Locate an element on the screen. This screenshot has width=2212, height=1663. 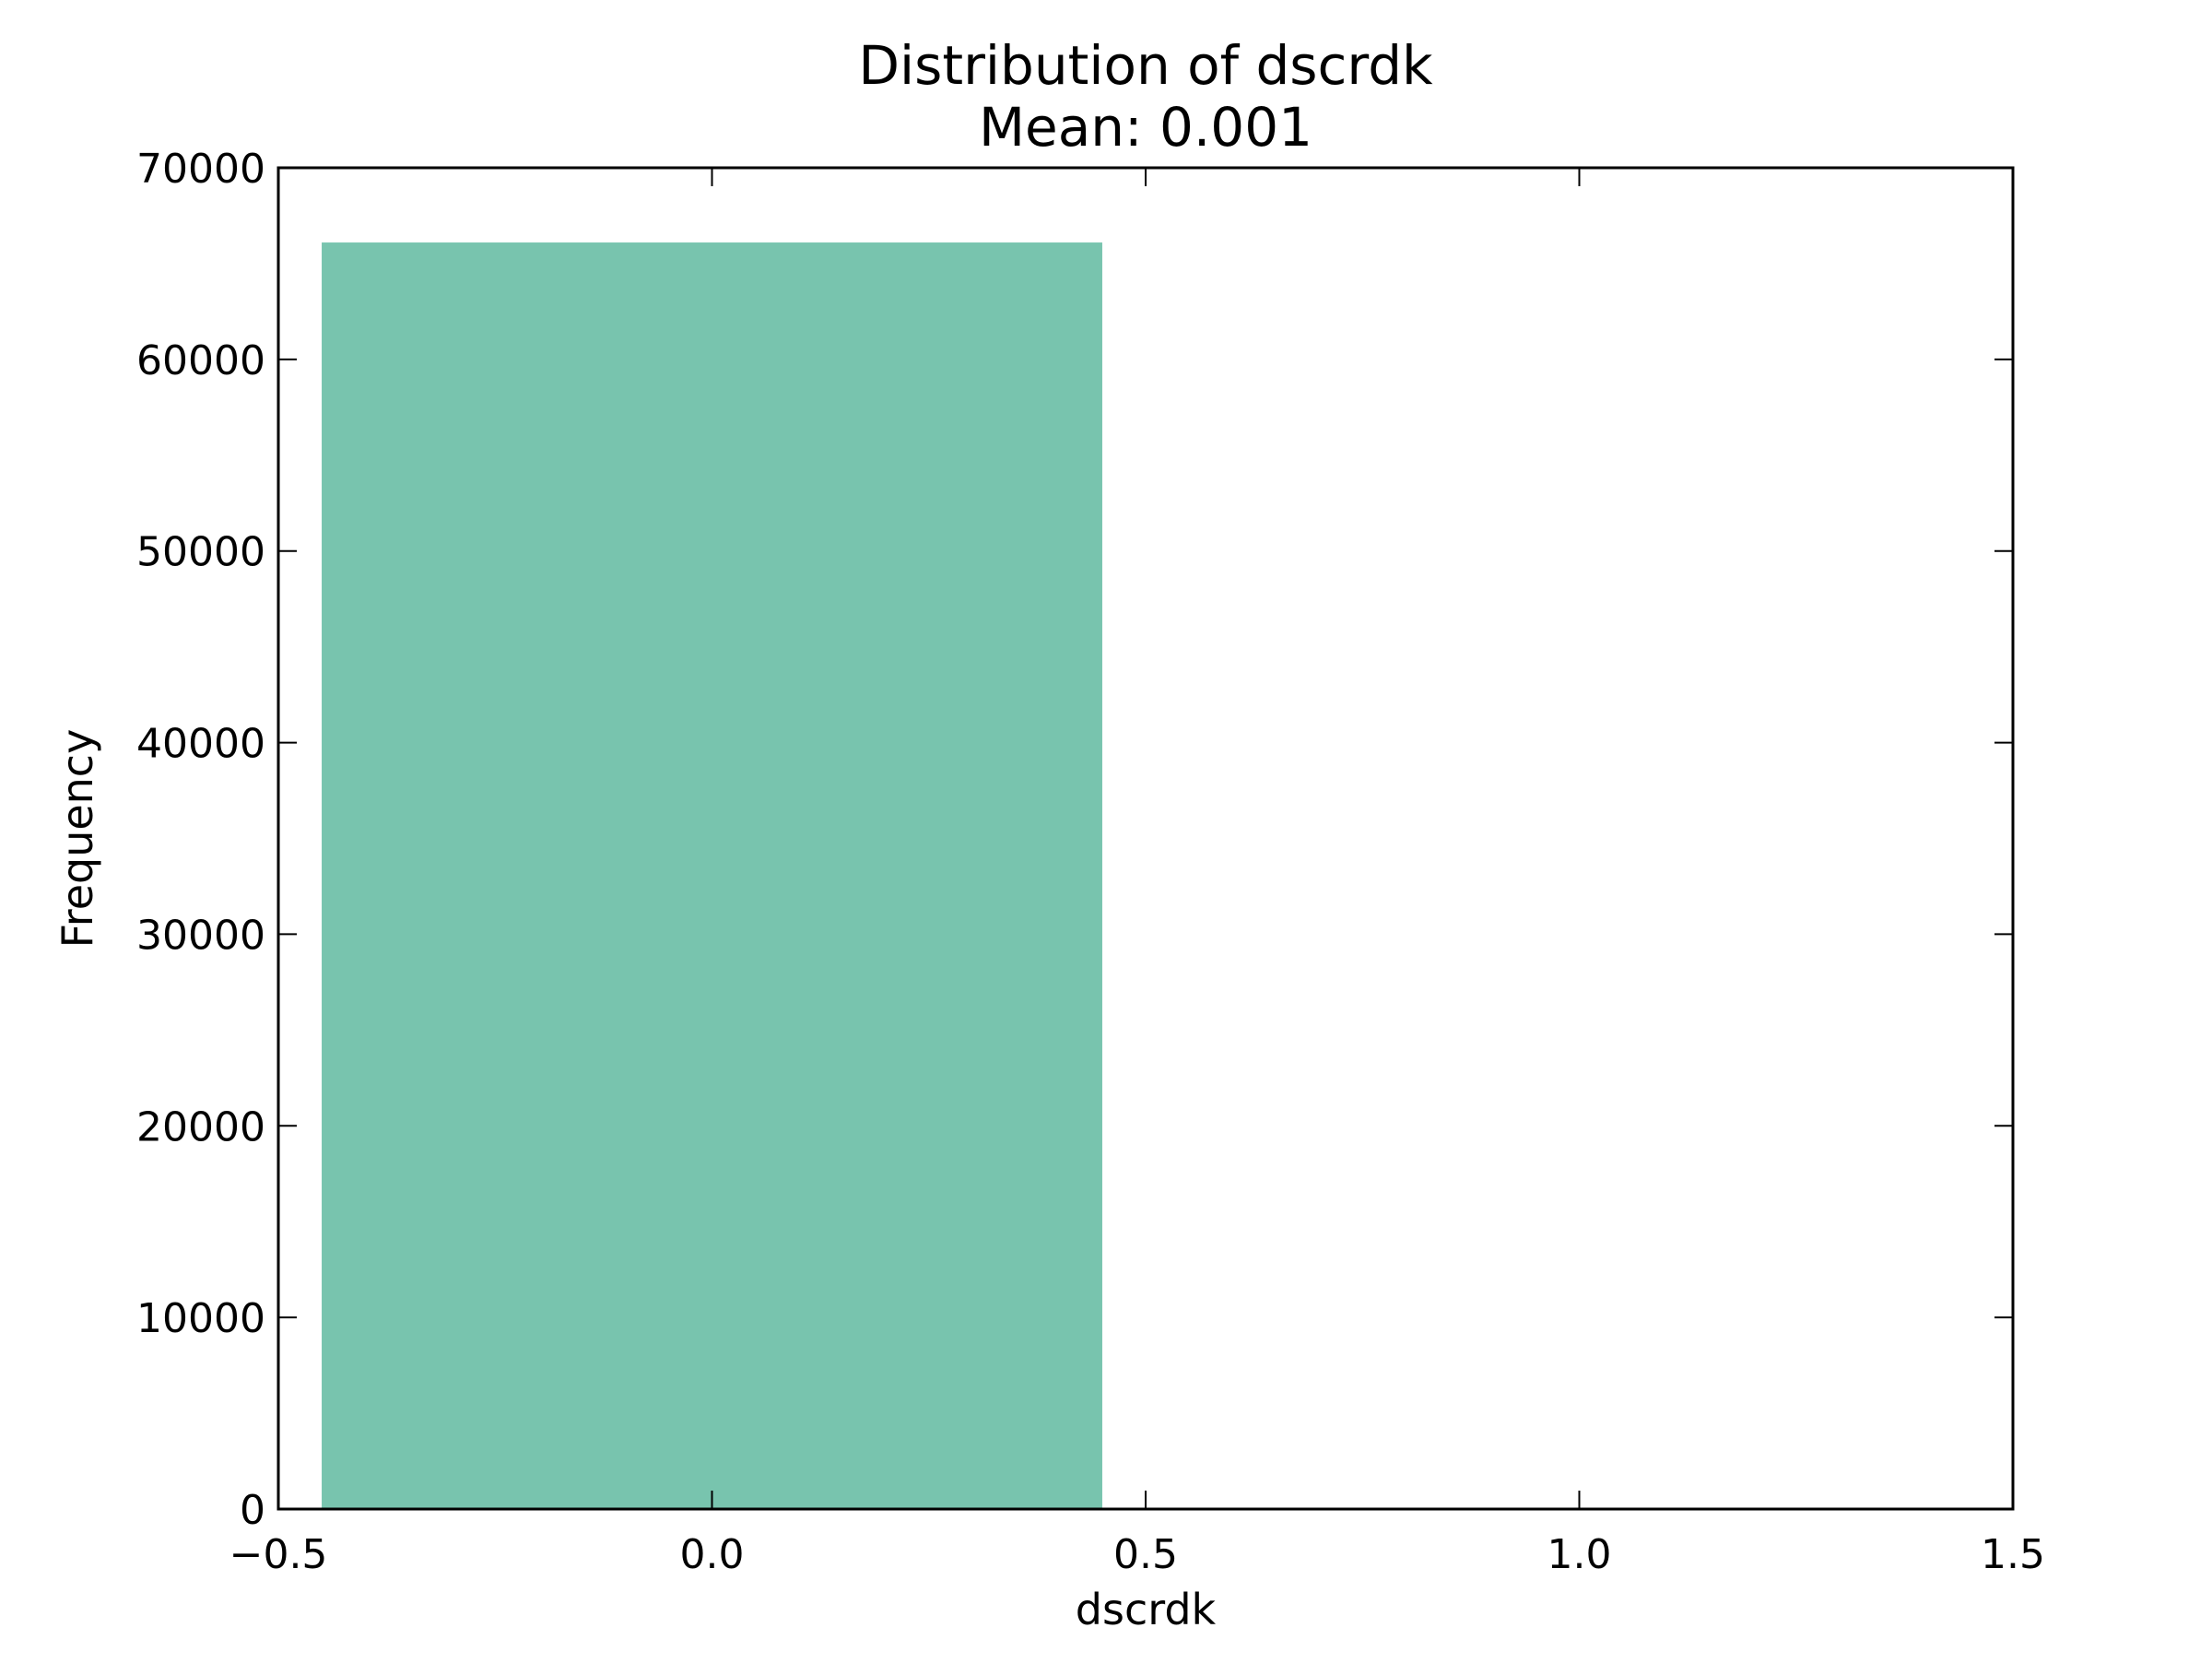
y-axis-label: Frequency is located at coordinates (77, 839).